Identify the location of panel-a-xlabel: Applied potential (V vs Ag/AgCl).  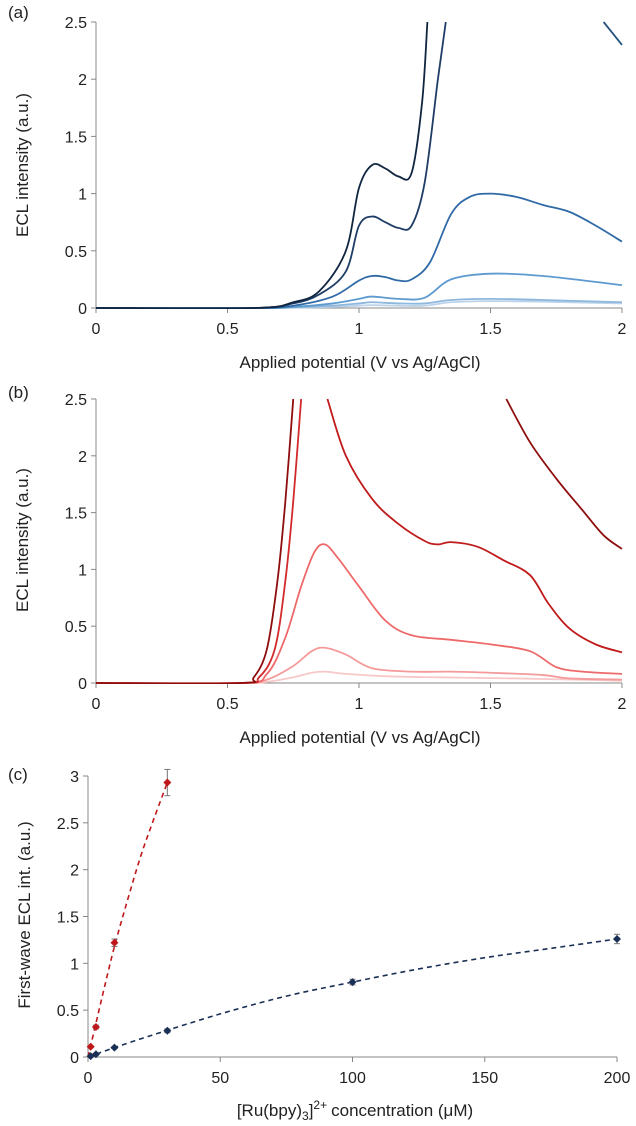
(360, 362).